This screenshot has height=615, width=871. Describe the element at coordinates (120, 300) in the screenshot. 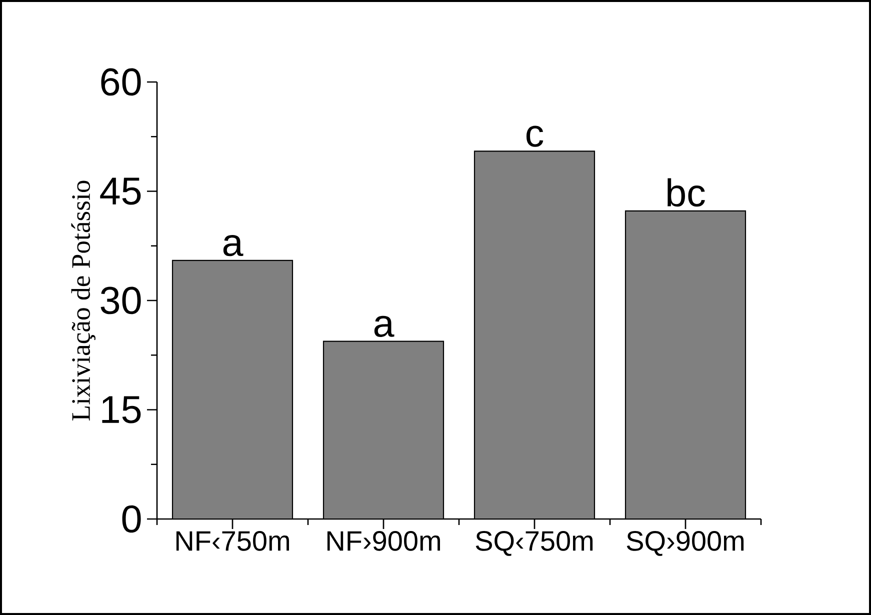

I see `y-tick-label: 30` at that location.